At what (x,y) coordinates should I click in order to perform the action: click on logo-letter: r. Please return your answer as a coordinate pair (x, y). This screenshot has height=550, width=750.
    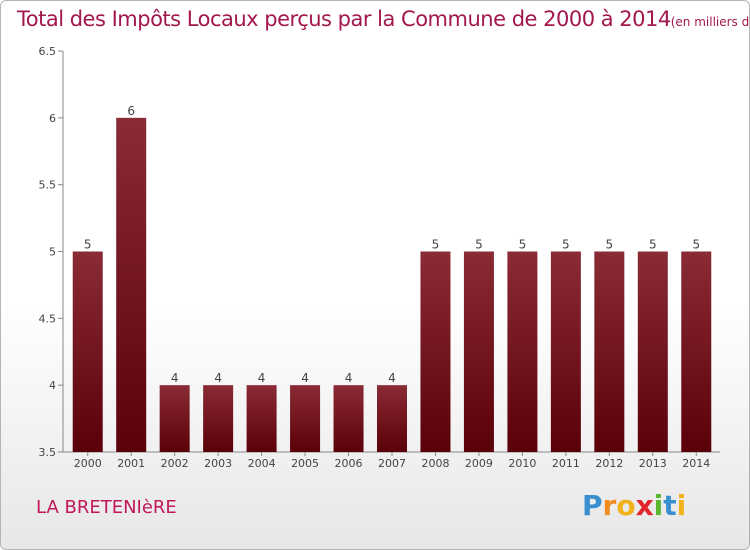
    Looking at the image, I should click on (609, 505).